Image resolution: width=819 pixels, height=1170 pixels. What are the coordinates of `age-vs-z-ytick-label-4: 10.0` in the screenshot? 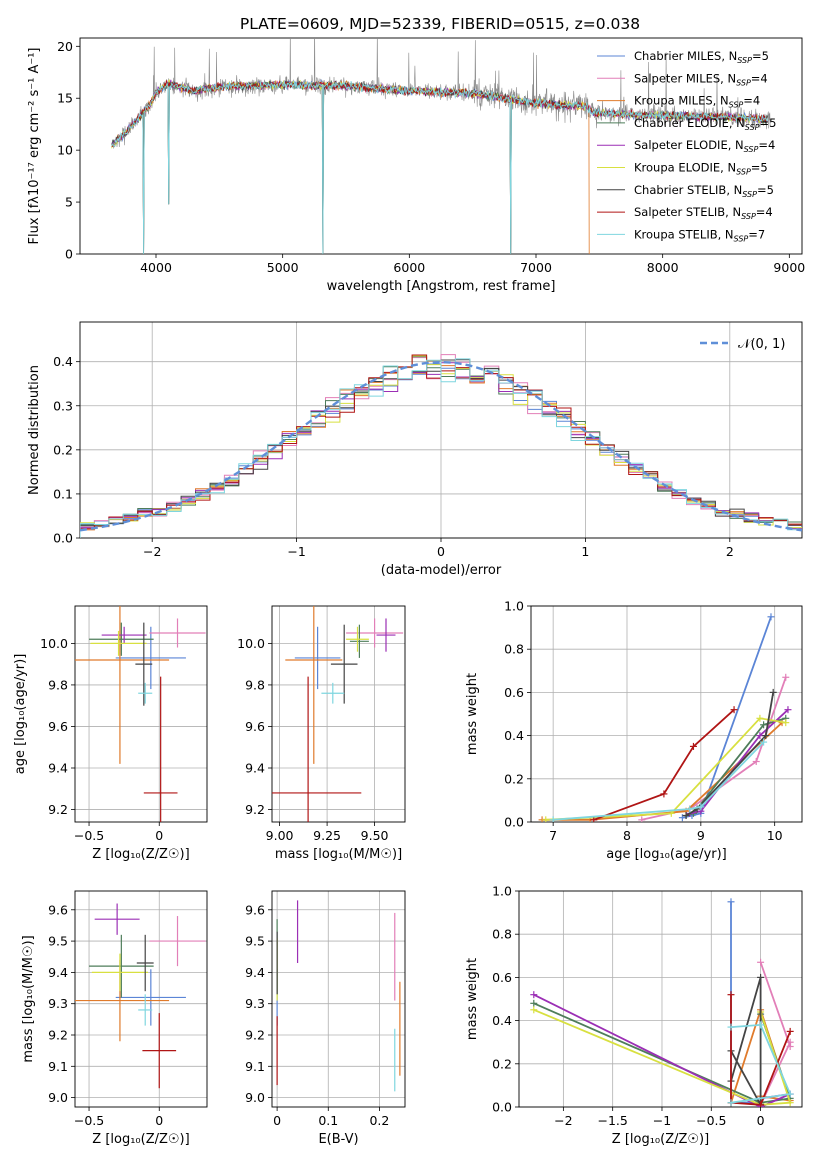 It's located at (54, 643).